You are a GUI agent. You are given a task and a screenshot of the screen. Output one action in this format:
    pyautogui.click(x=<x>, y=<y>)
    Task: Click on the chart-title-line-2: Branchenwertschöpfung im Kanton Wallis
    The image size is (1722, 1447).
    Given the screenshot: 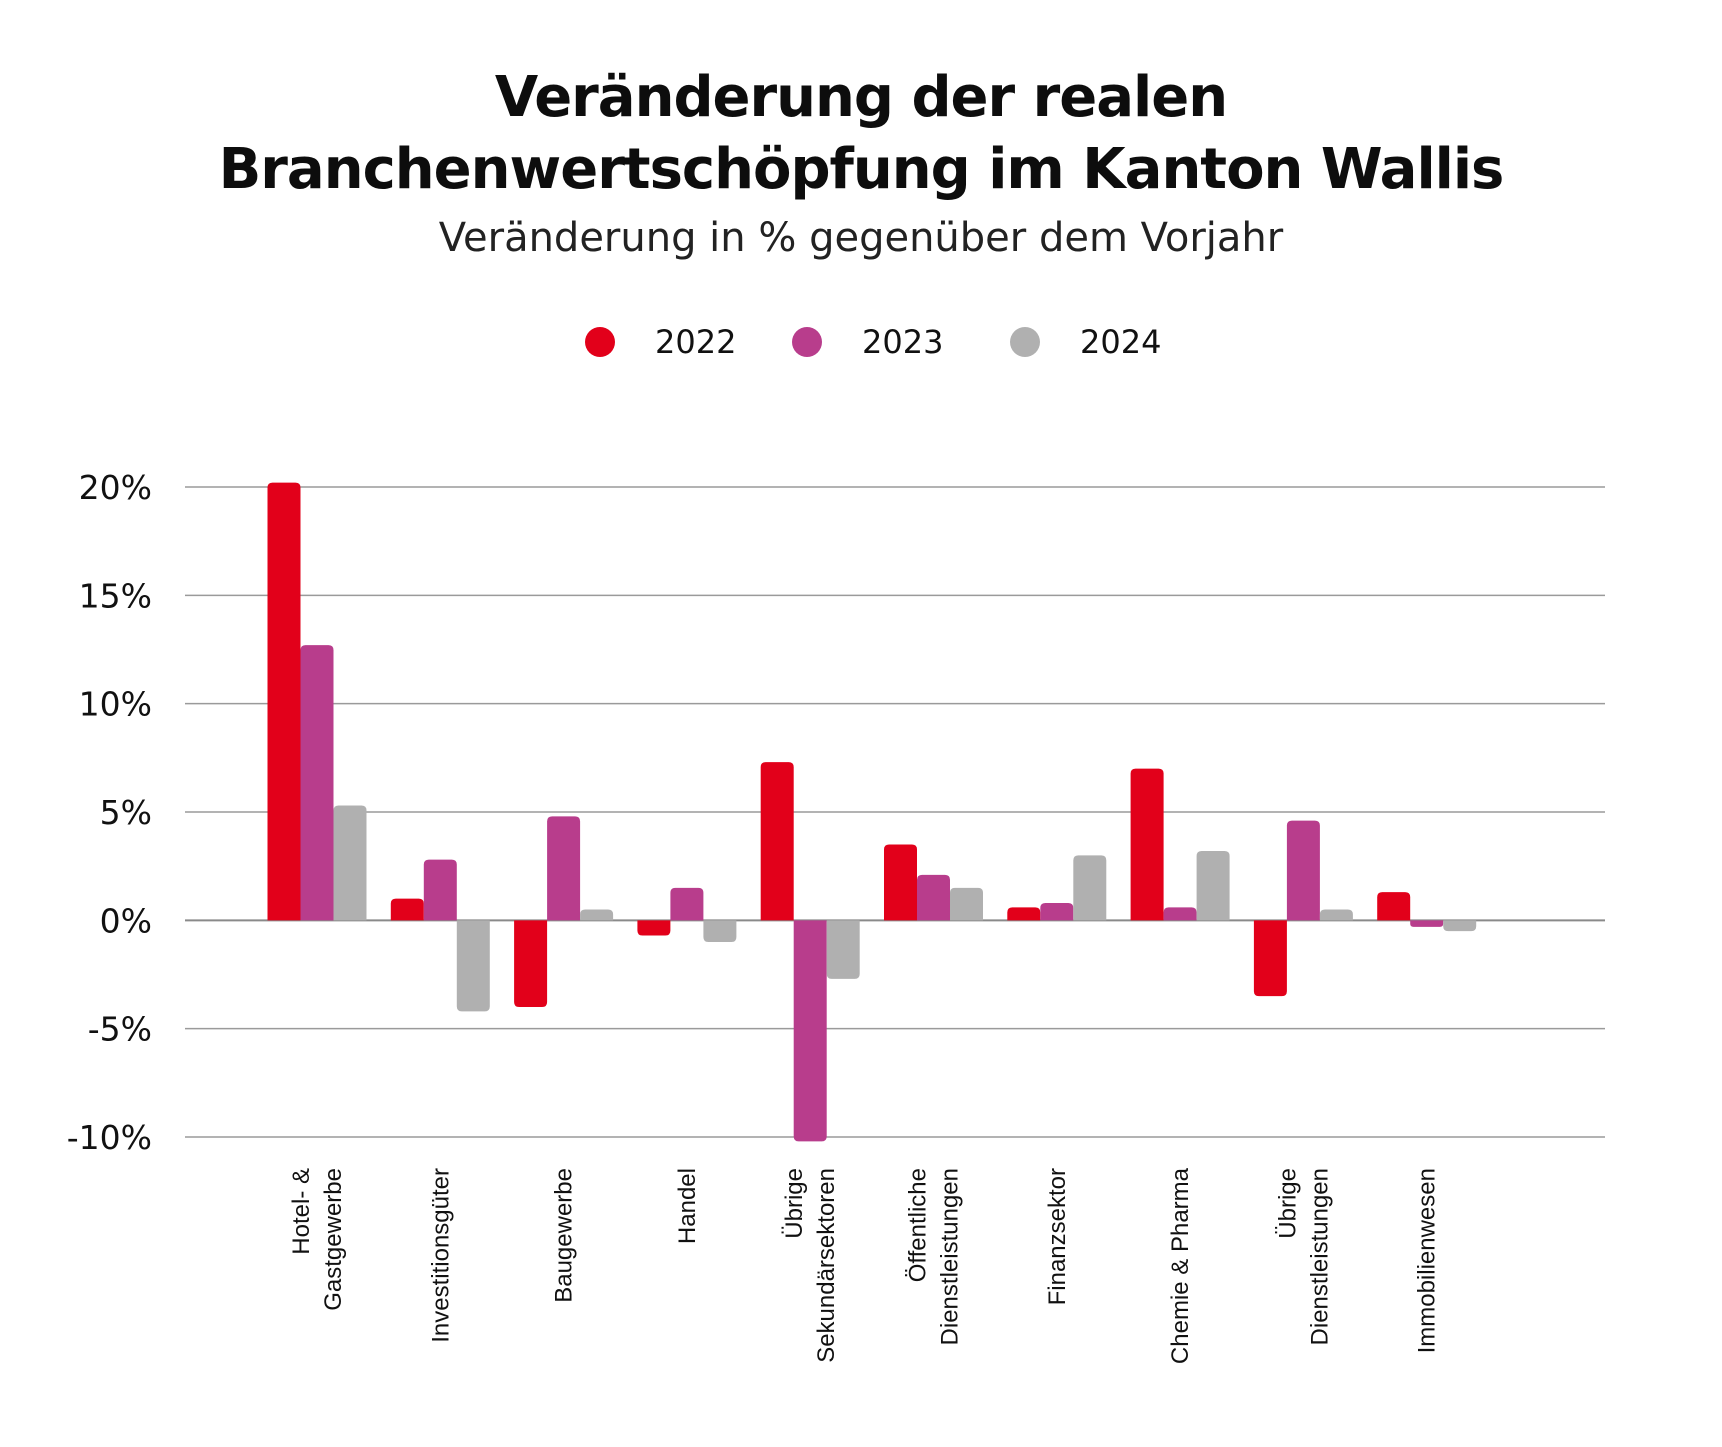 What is the action you would take?
    pyautogui.click(x=861, y=169)
    